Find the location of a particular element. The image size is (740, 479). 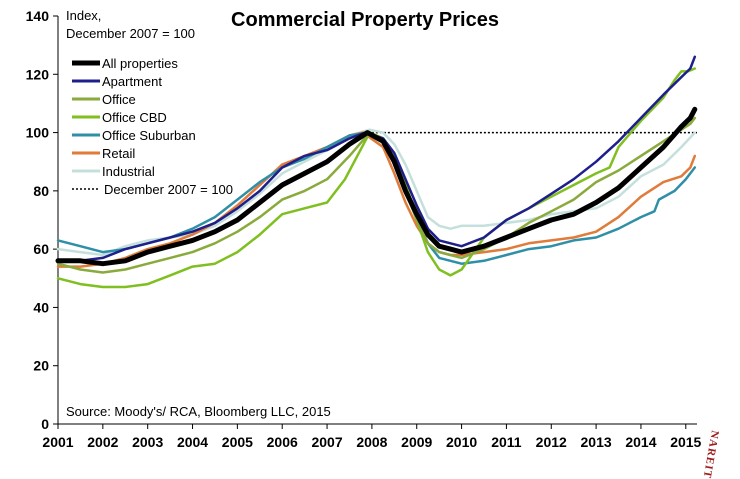

legend-label: Office is located at coordinates (119, 99).